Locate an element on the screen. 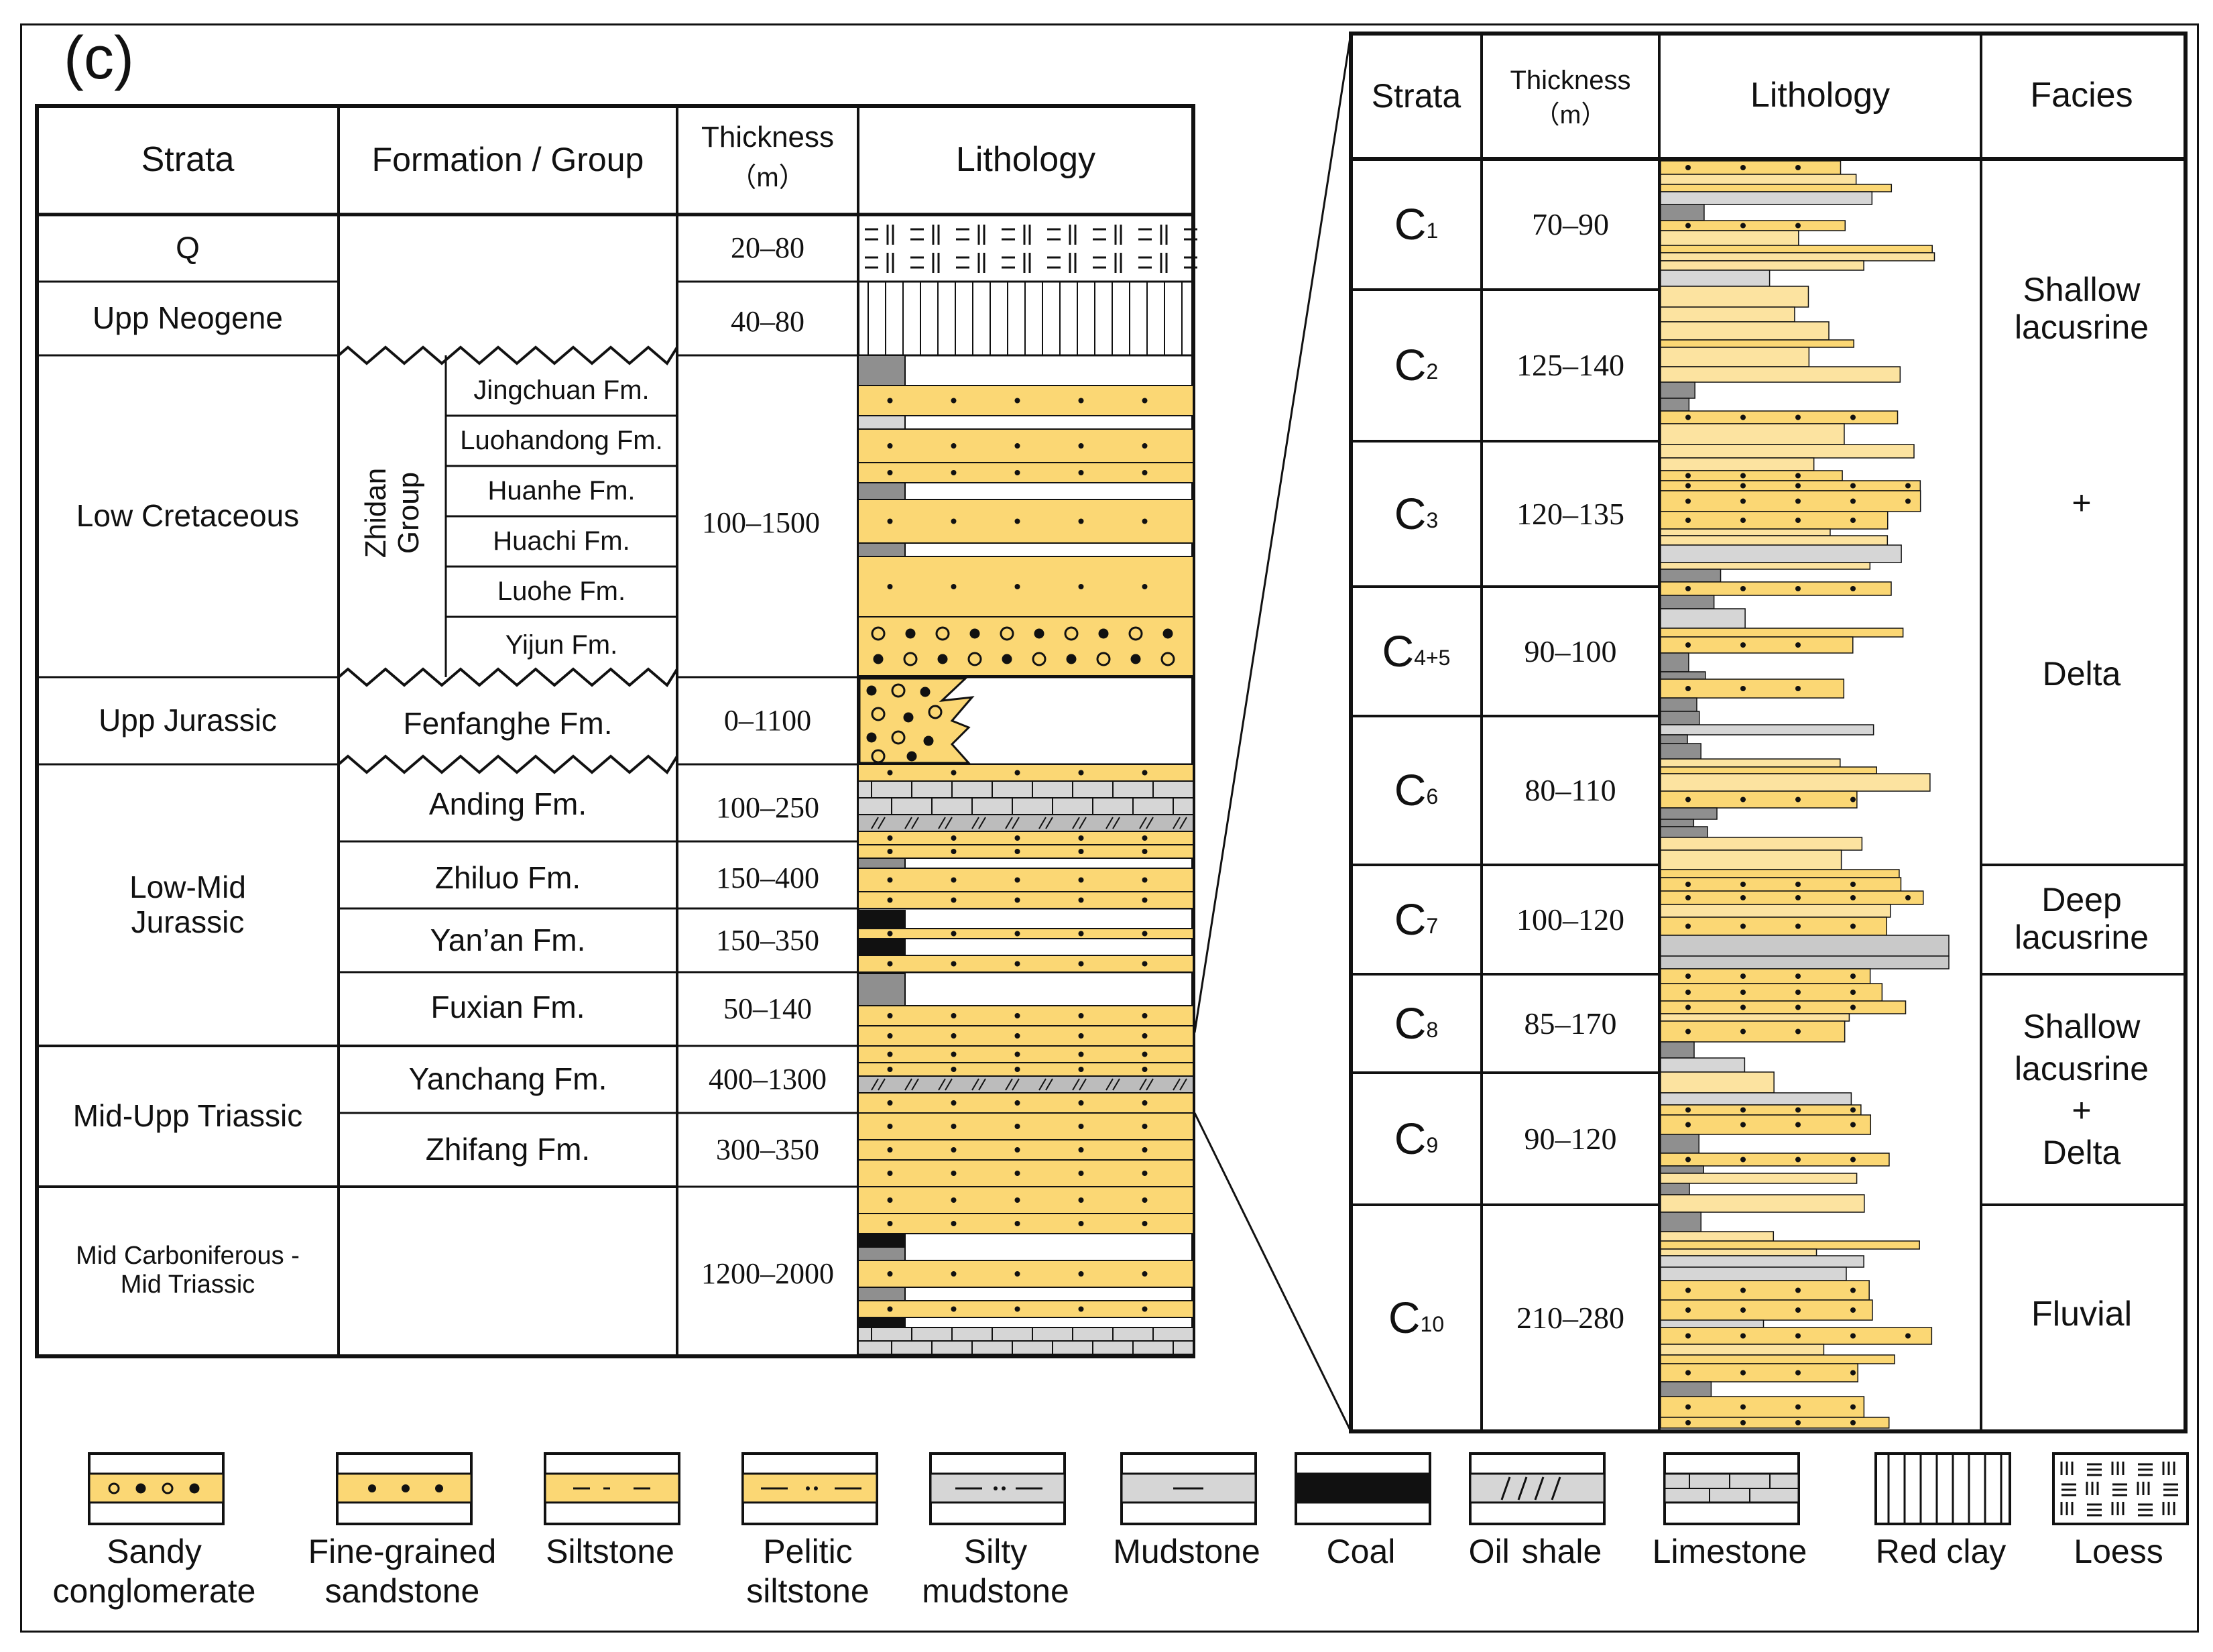 This screenshot has width=2213, height=1652. thickness-yanchang: 400–1300 is located at coordinates (768, 1079).